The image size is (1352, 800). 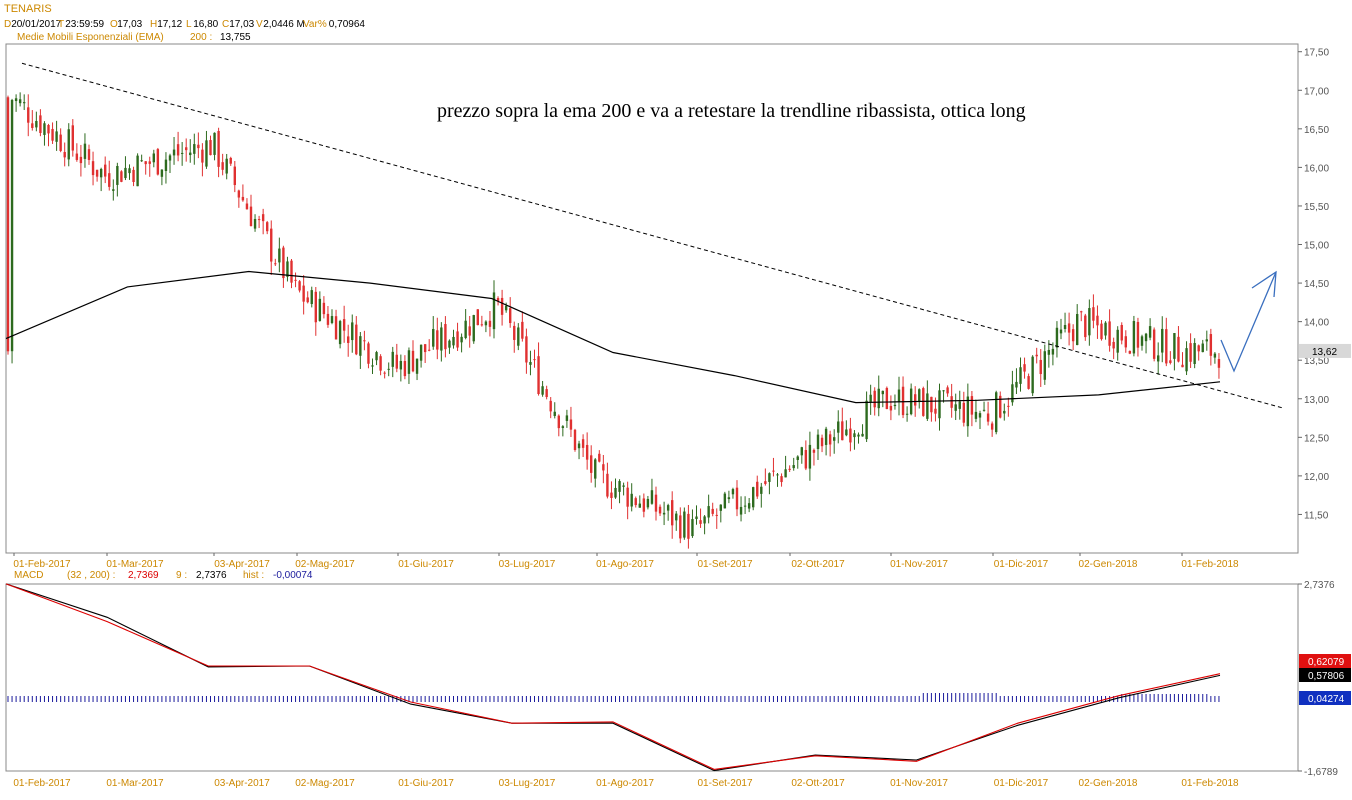 I want to click on price-x-tick-label: 02-Ott-2017, so click(x=818, y=564).